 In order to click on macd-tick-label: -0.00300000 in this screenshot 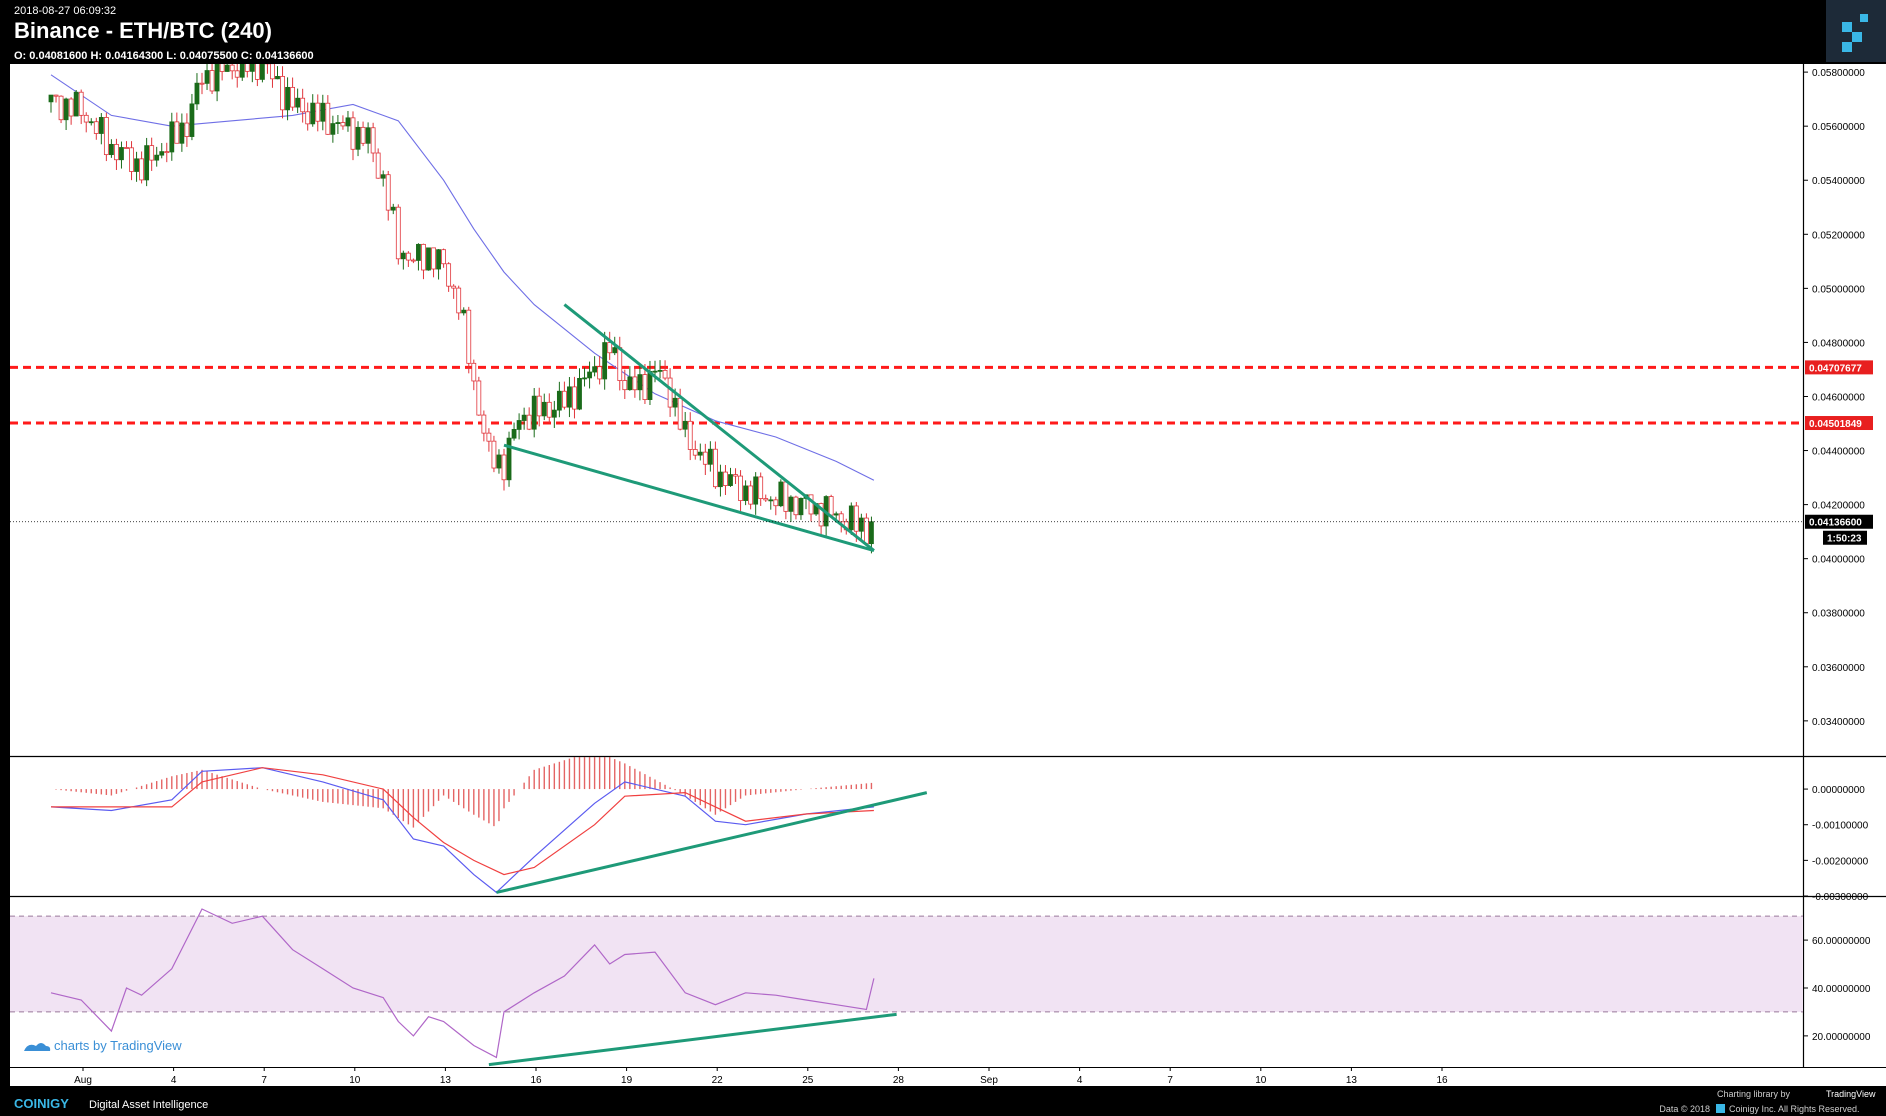, I will do `click(1840, 897)`.